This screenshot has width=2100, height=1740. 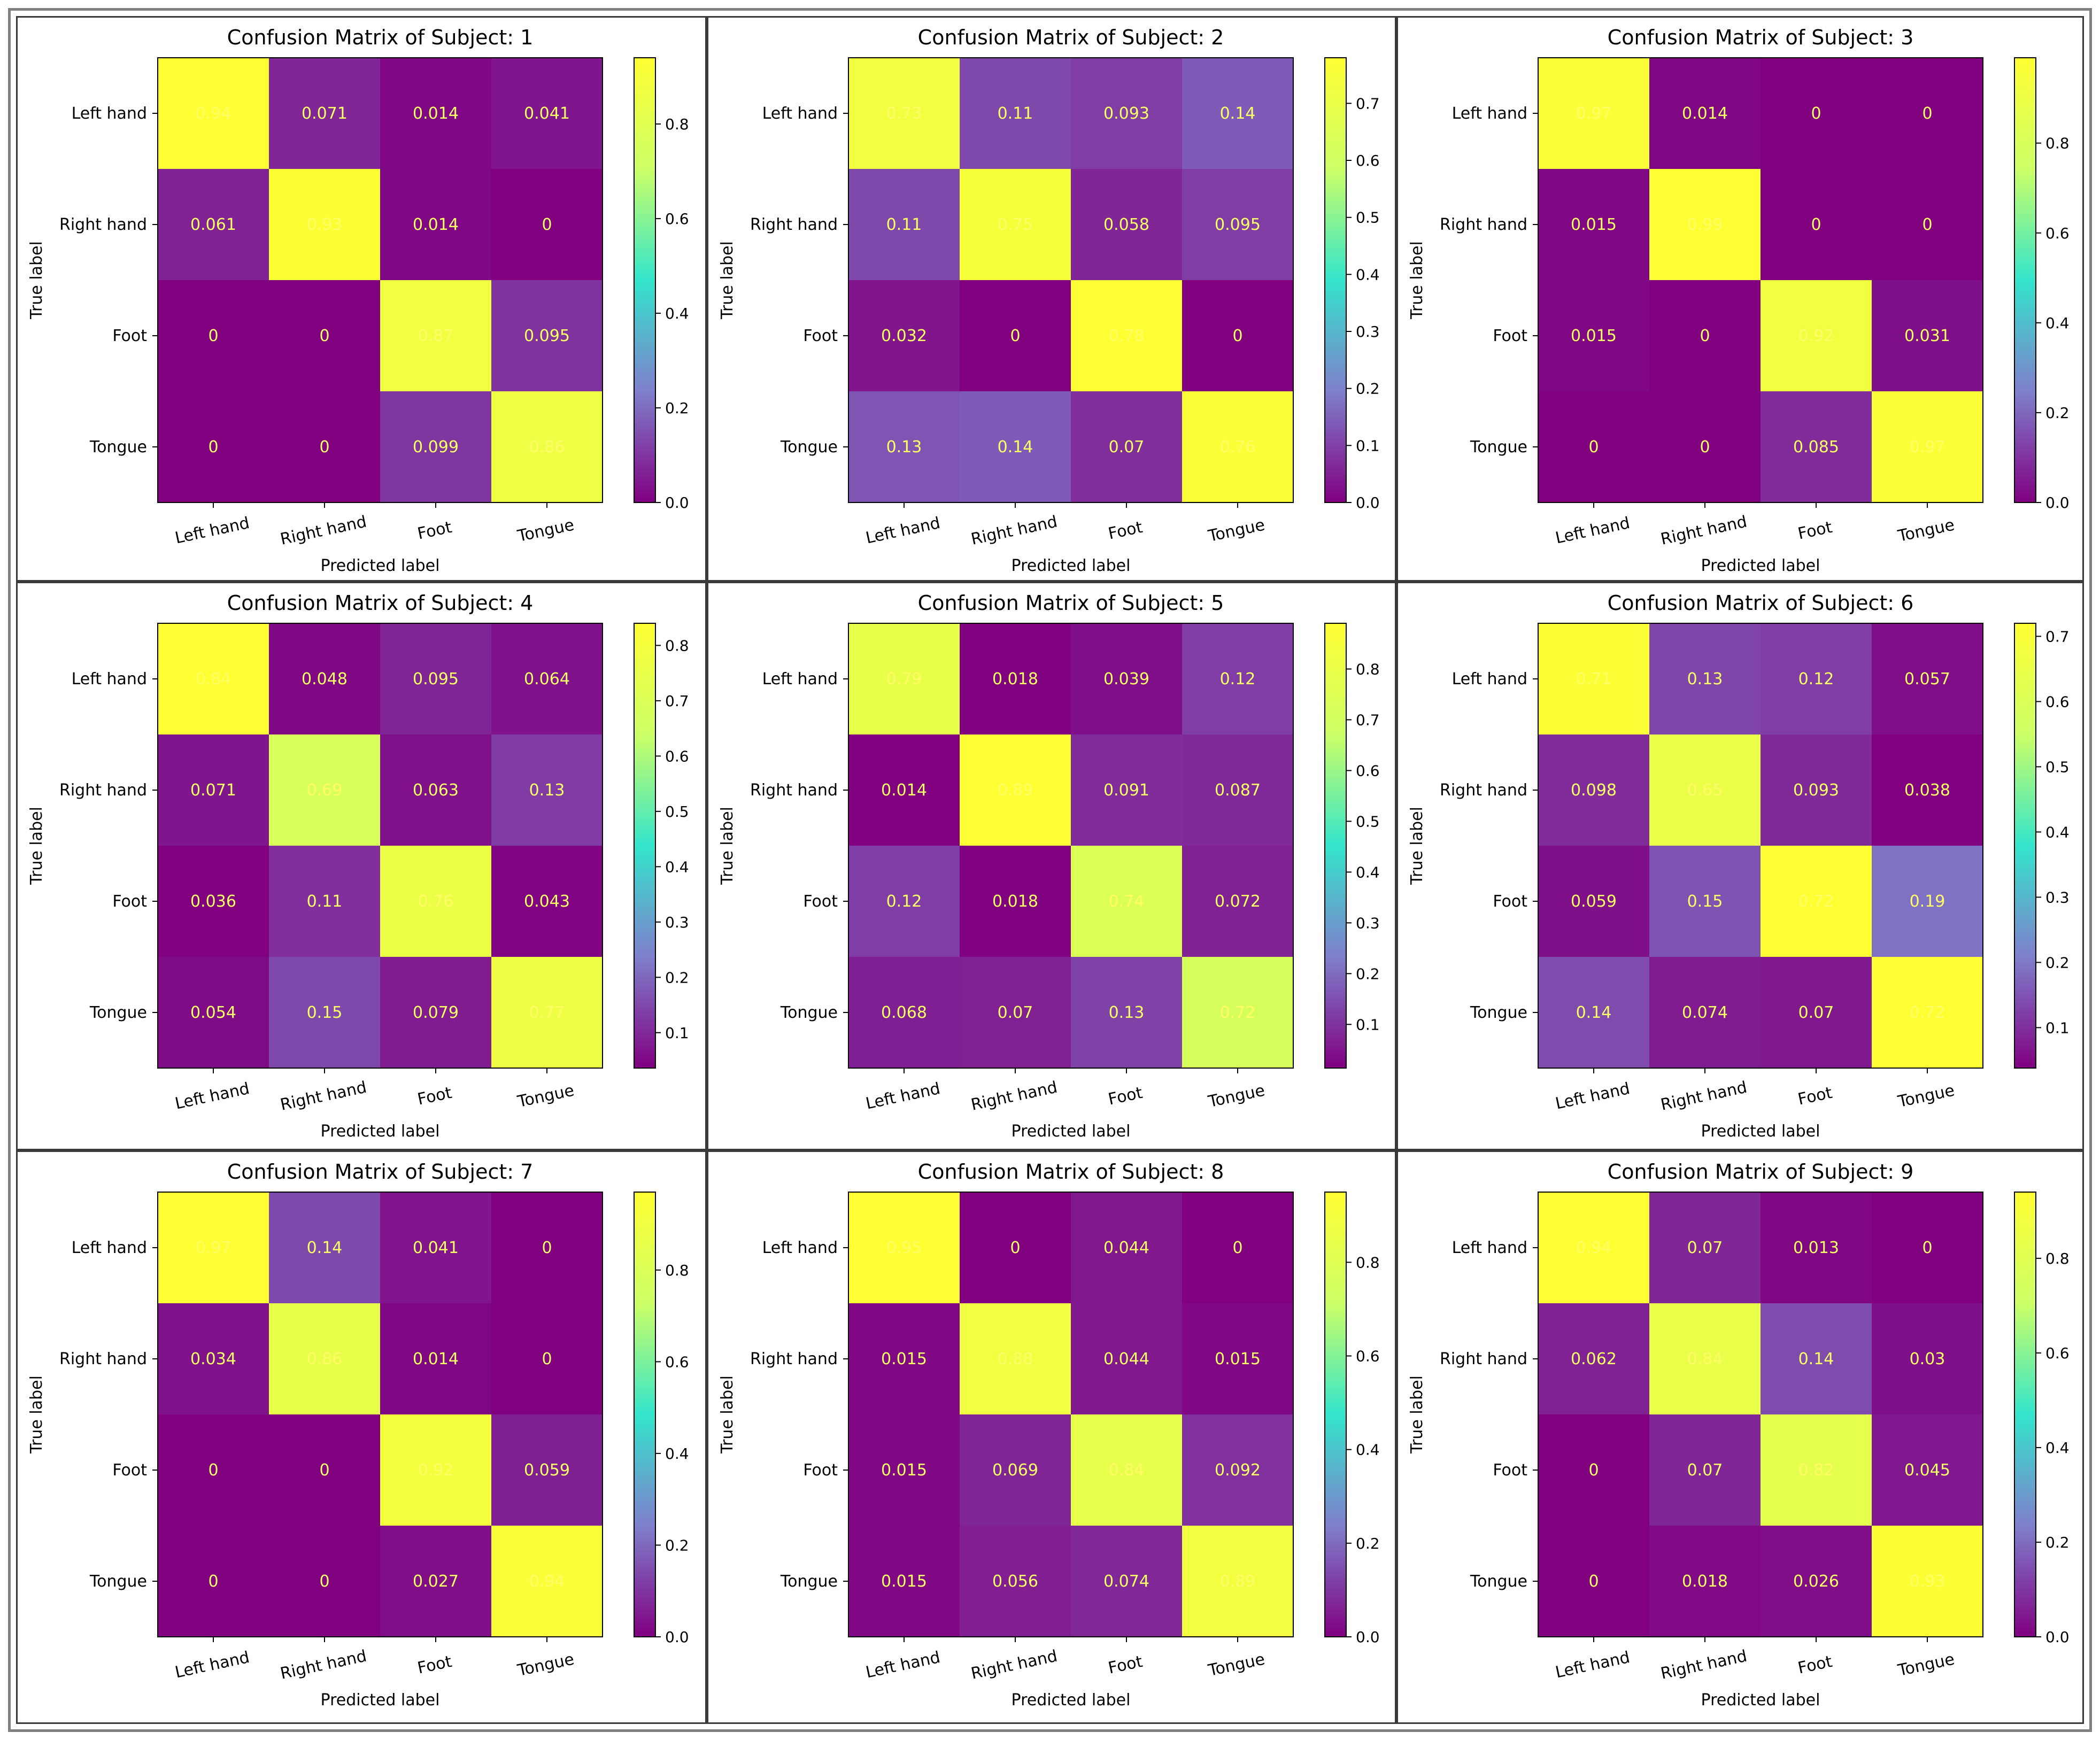 What do you see at coordinates (904, 790) in the screenshot?
I see `cell-value-label: 0.014` at bounding box center [904, 790].